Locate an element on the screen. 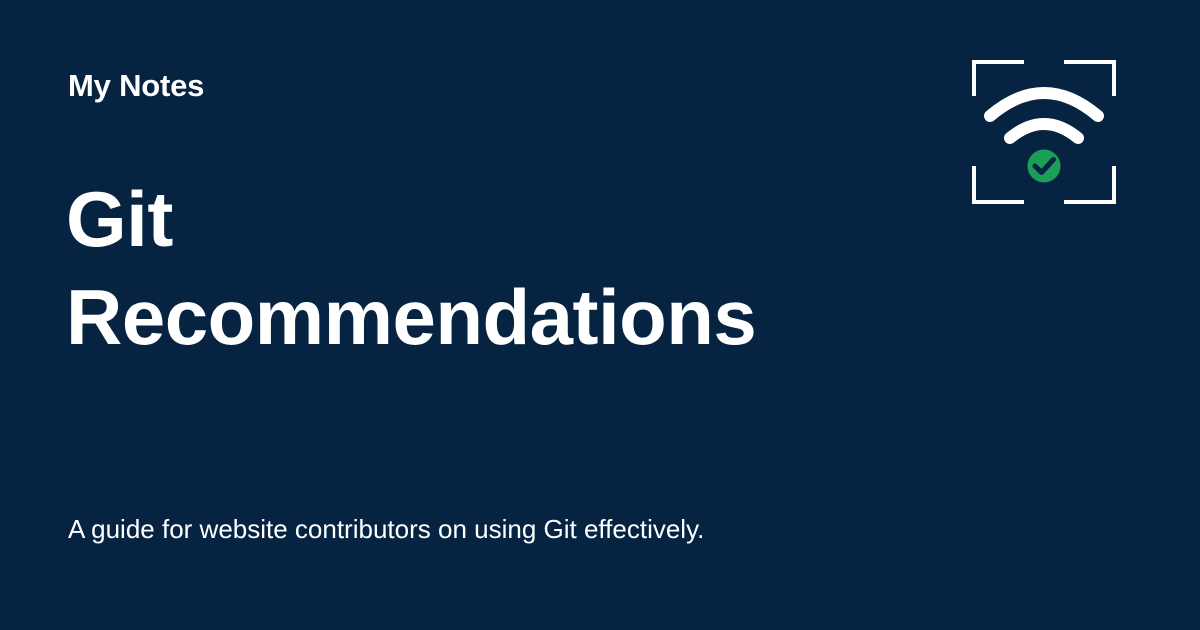  frame-corner-top-right is located at coordinates (1090, 78).